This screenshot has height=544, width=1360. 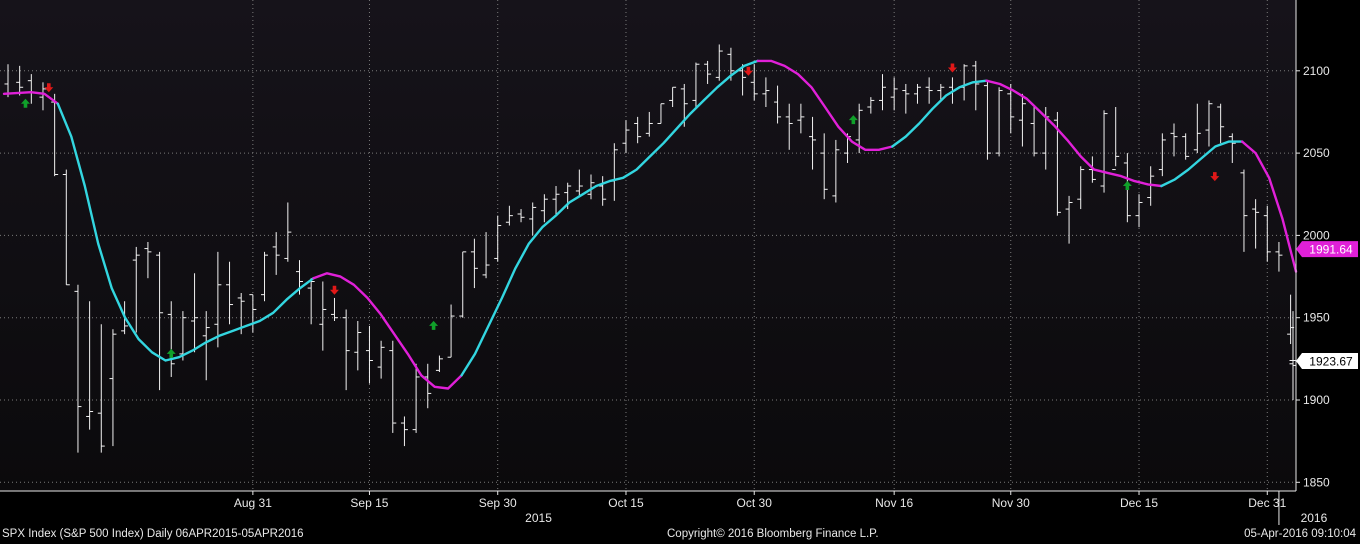 What do you see at coordinates (538, 518) in the screenshot?
I see `year-label: 2015` at bounding box center [538, 518].